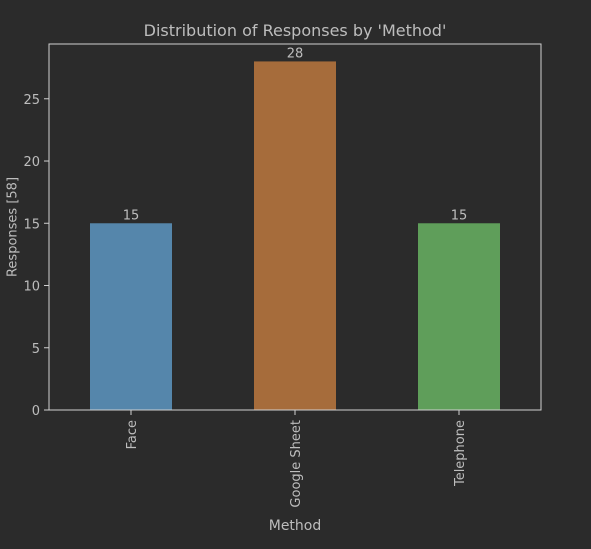 The image size is (591, 549). I want to click on chart-title: Distribution of Responses by 'Method', so click(295, 30).